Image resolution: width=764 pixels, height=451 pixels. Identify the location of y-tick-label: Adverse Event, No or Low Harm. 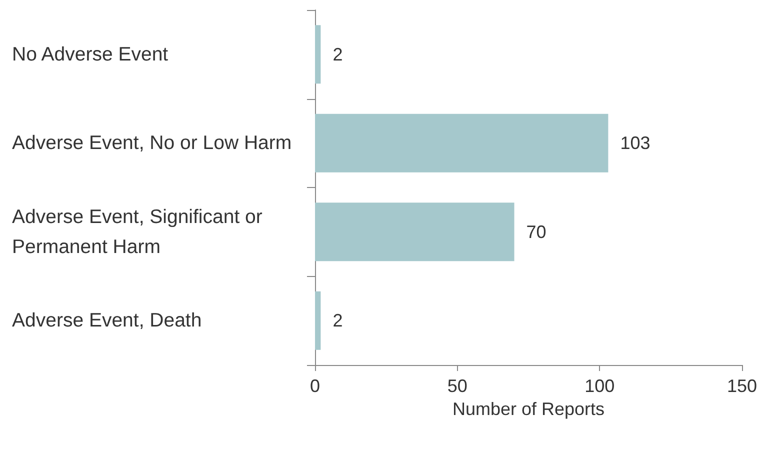
(152, 143).